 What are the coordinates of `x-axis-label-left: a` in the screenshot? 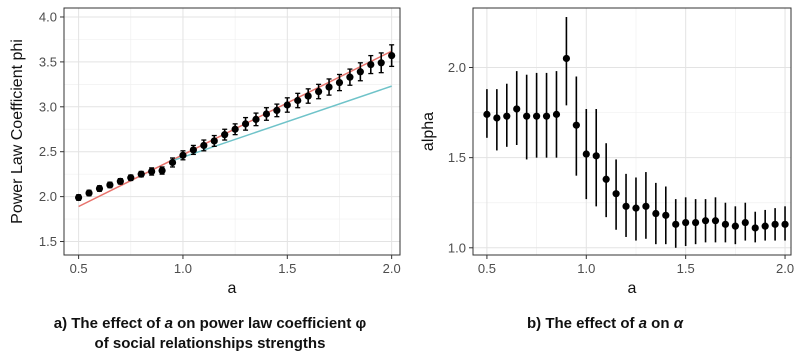 It's located at (232, 288).